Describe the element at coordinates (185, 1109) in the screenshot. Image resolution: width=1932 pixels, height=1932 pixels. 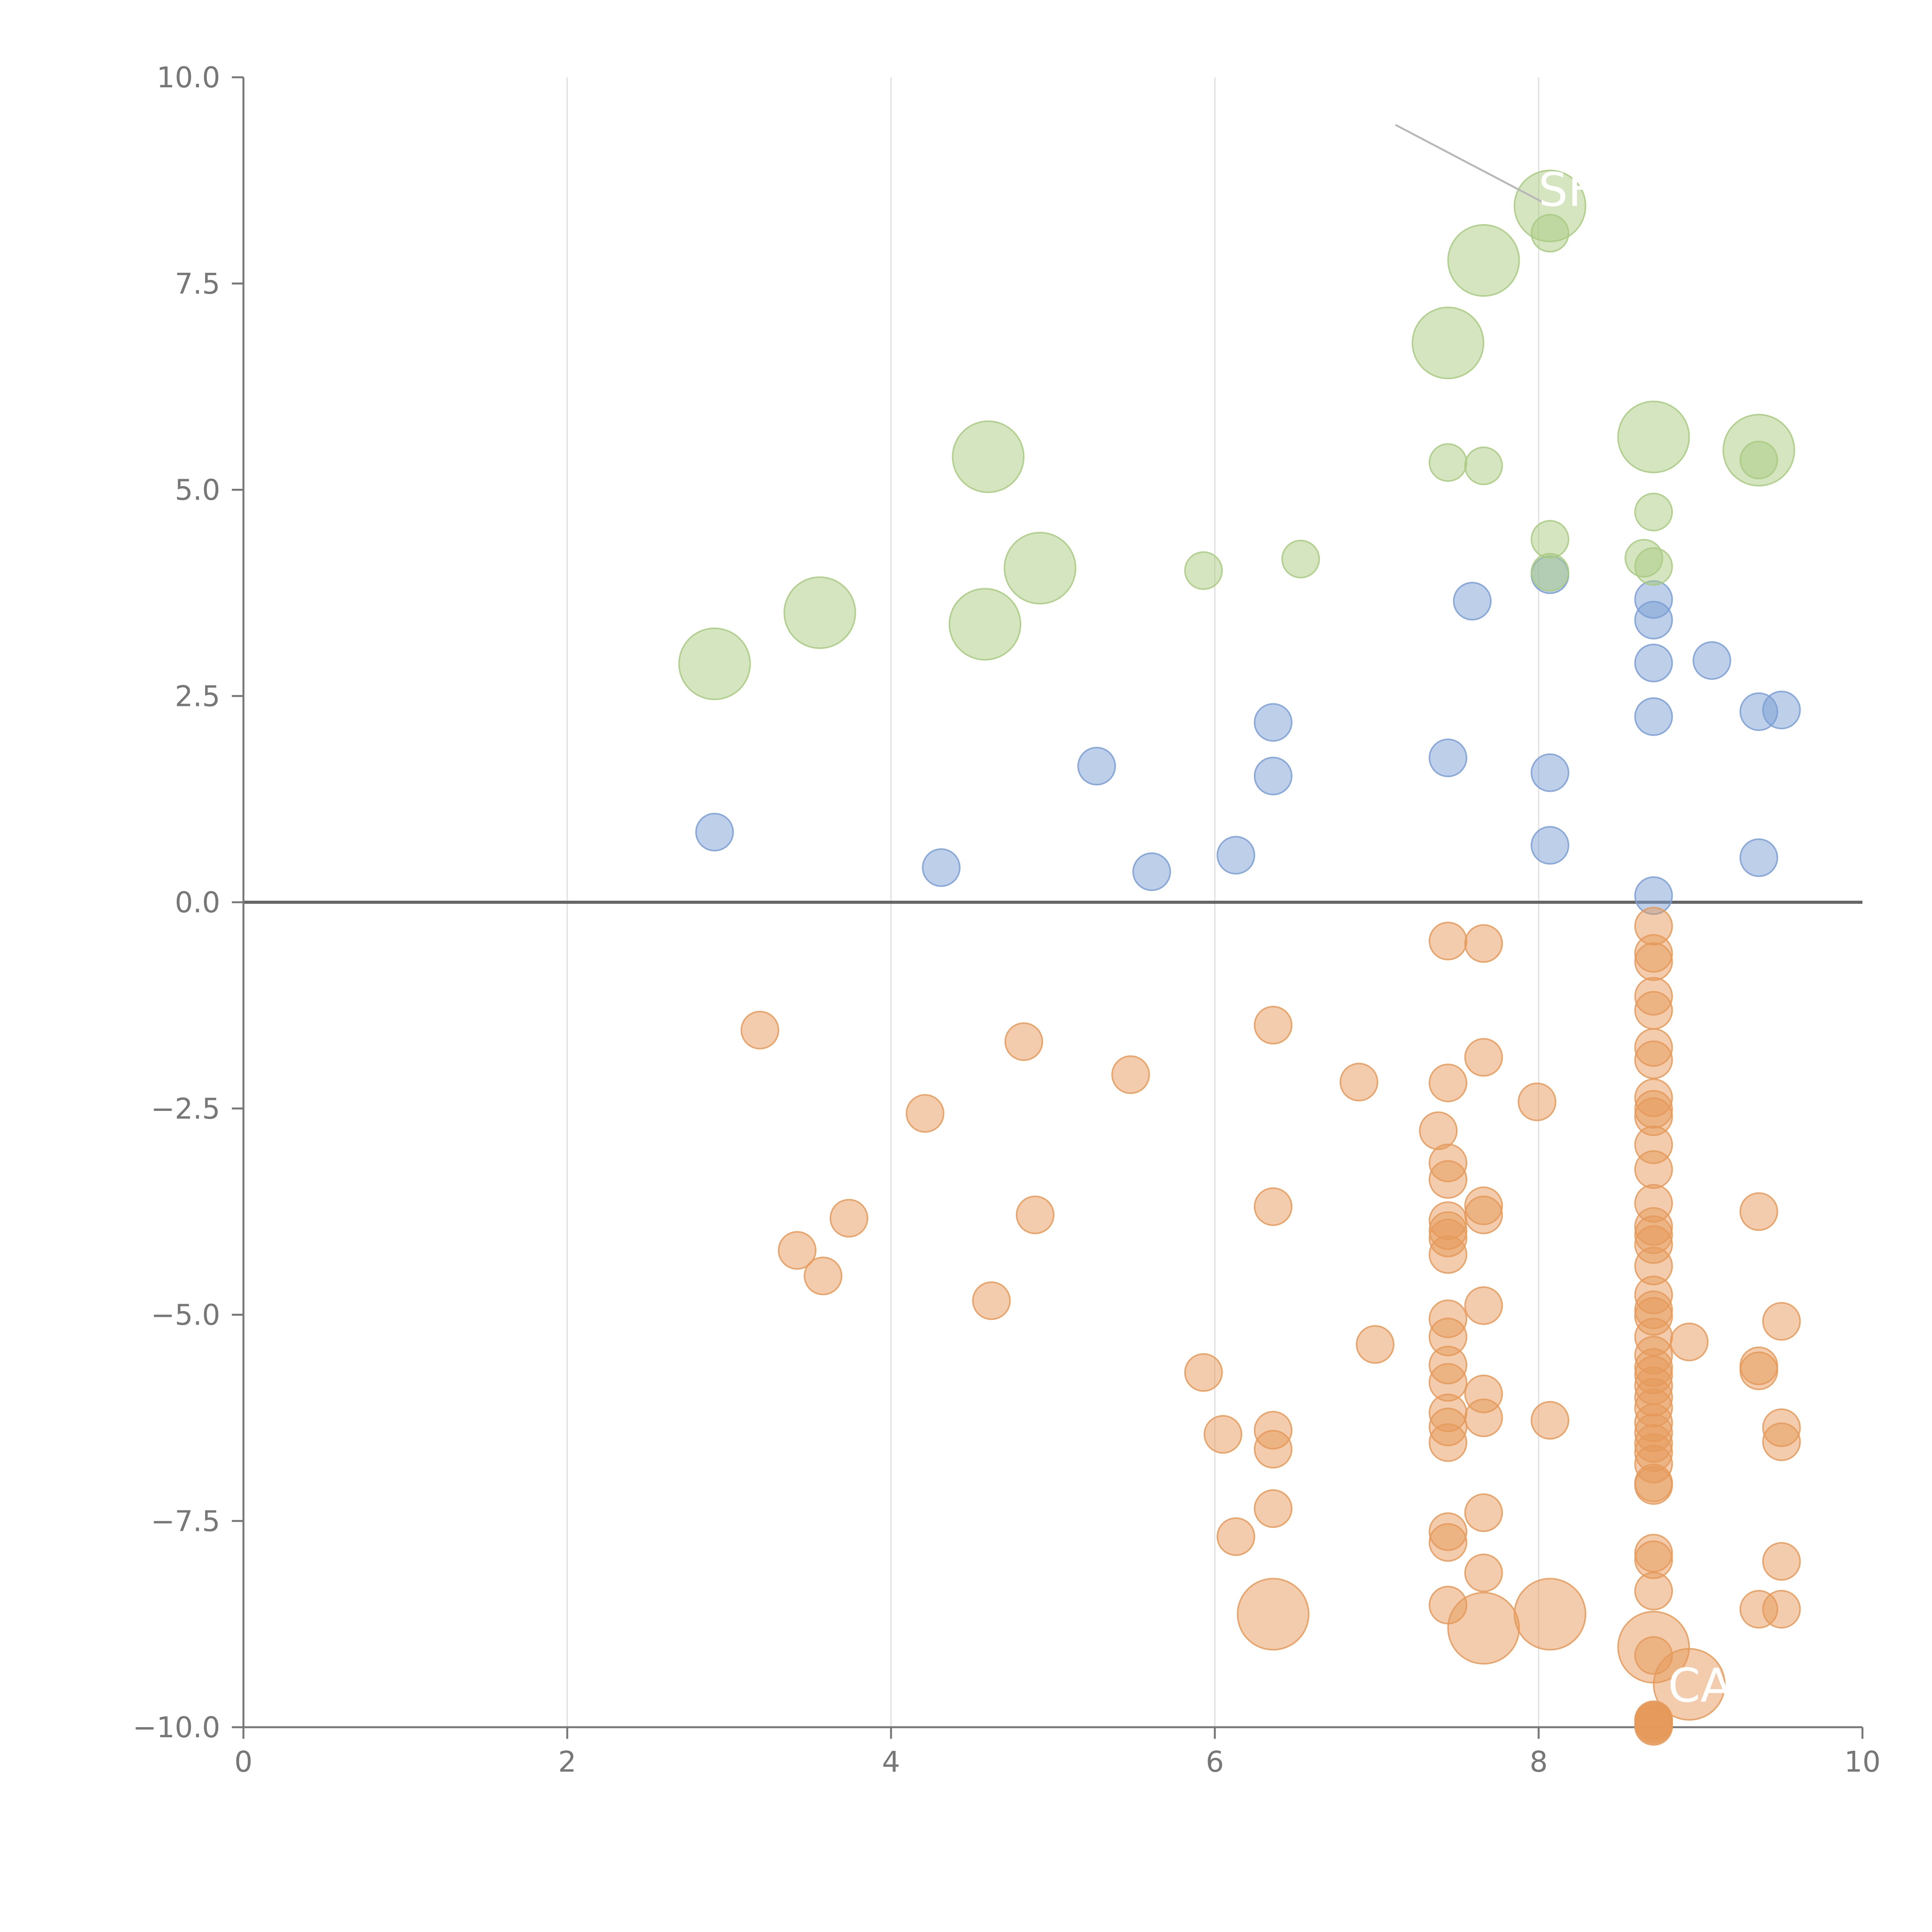
I see `y-tick-label: −2.5` at that location.